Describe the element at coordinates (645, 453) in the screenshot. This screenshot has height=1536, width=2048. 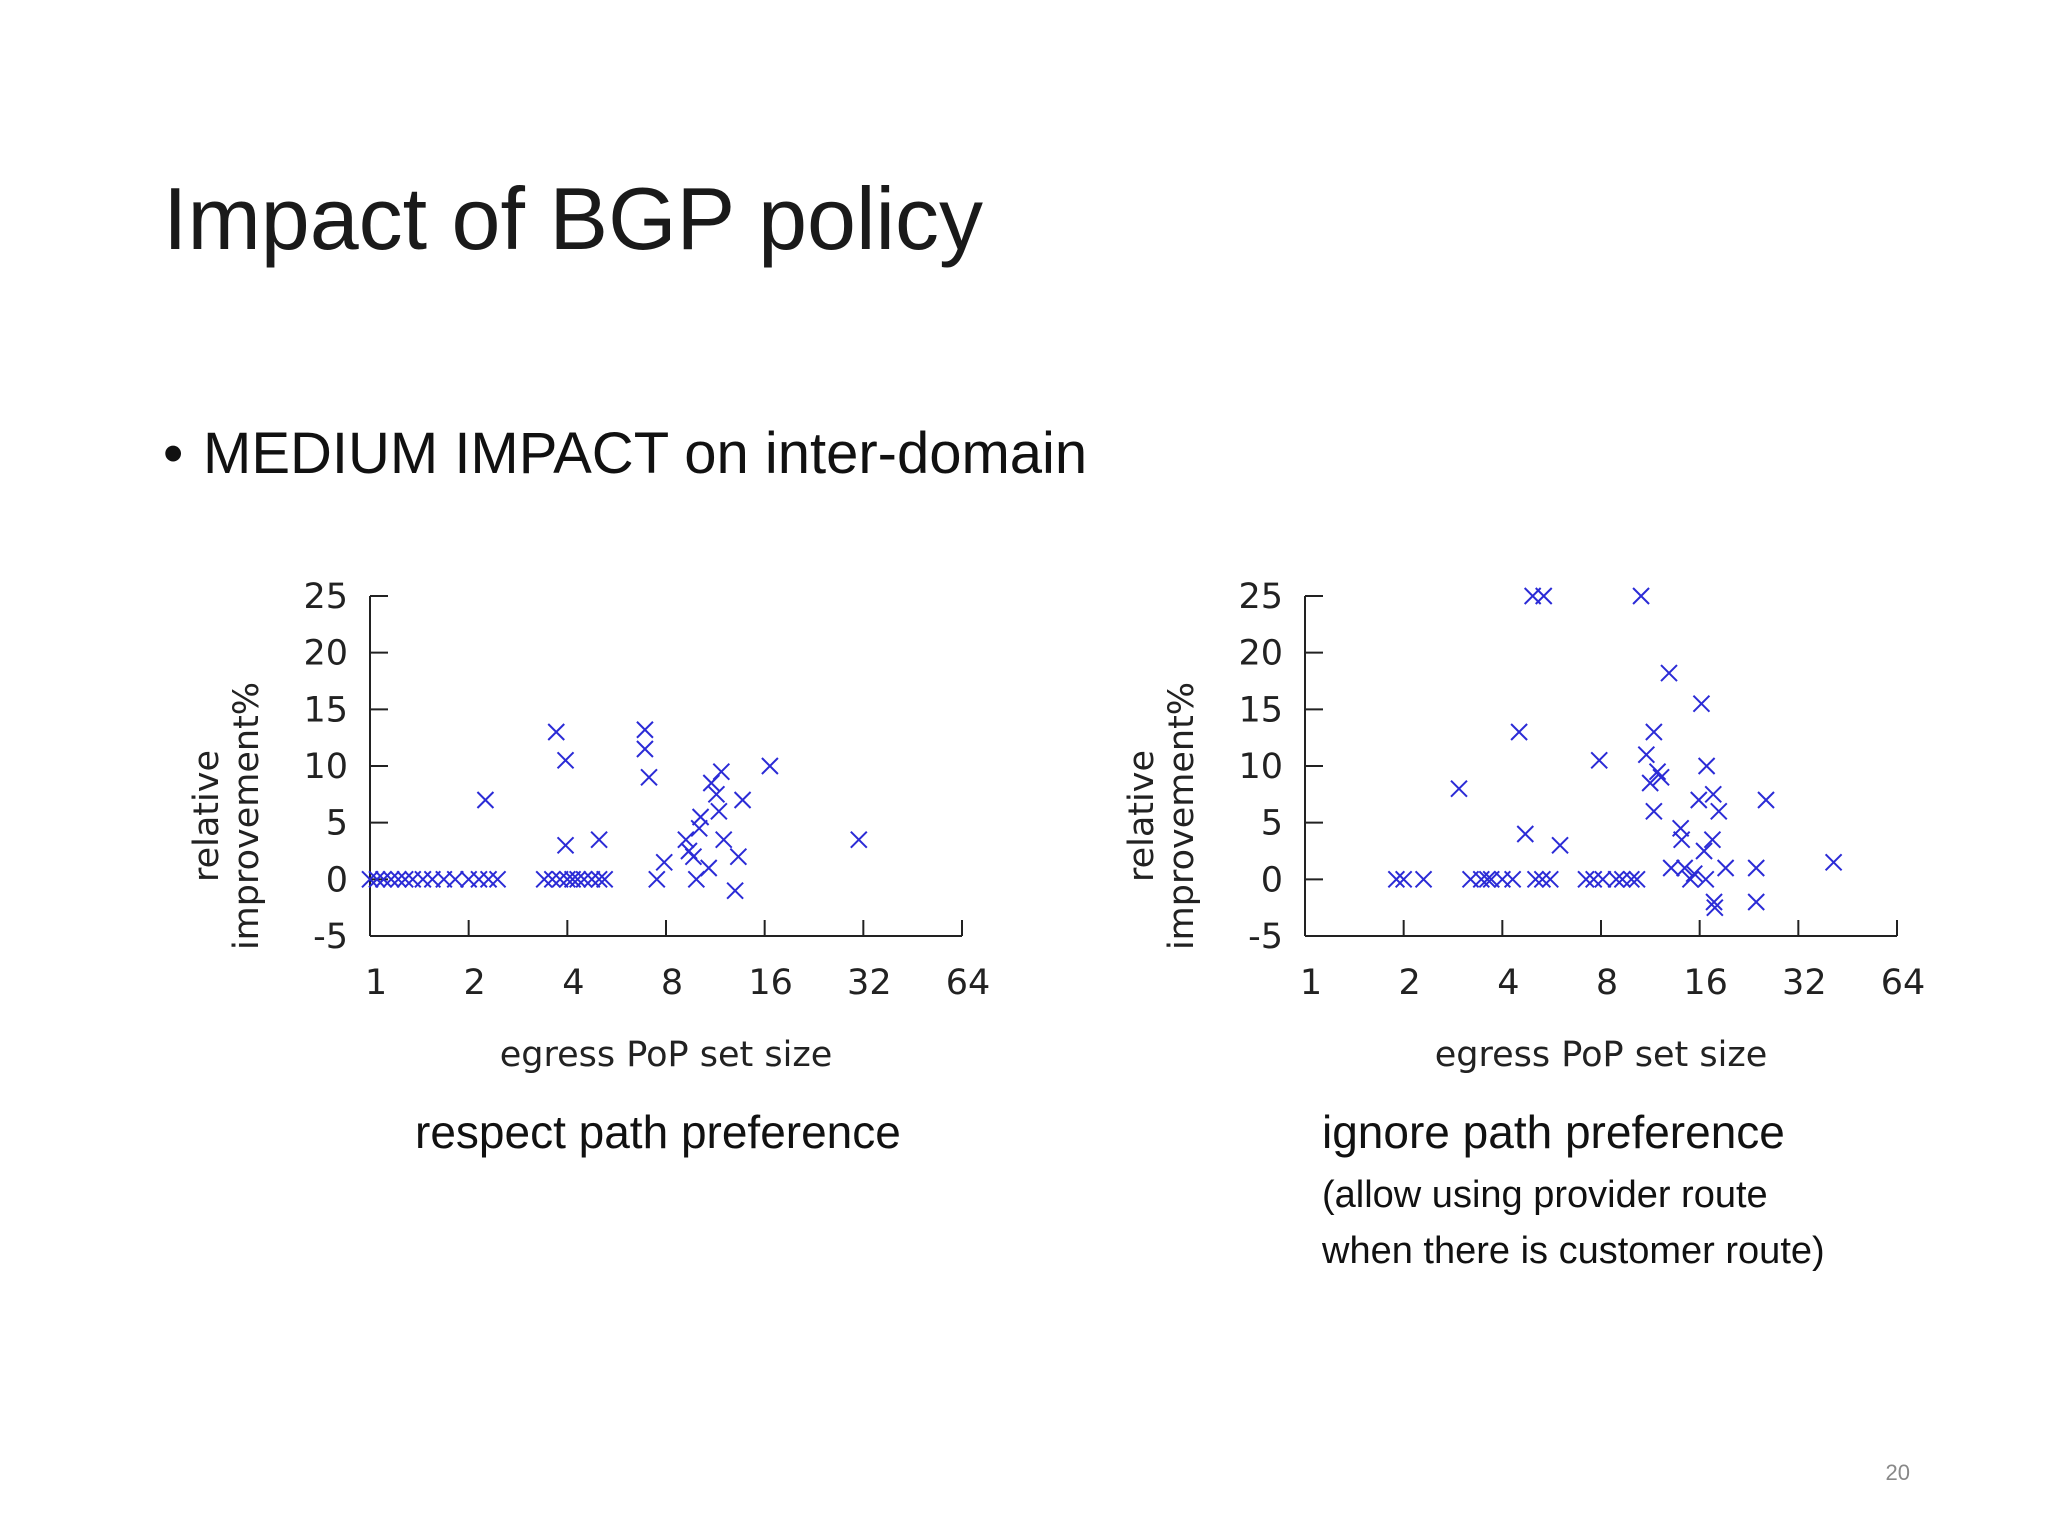
I see `bullet-text: MEDIUM IMPACT on inter-domain` at that location.